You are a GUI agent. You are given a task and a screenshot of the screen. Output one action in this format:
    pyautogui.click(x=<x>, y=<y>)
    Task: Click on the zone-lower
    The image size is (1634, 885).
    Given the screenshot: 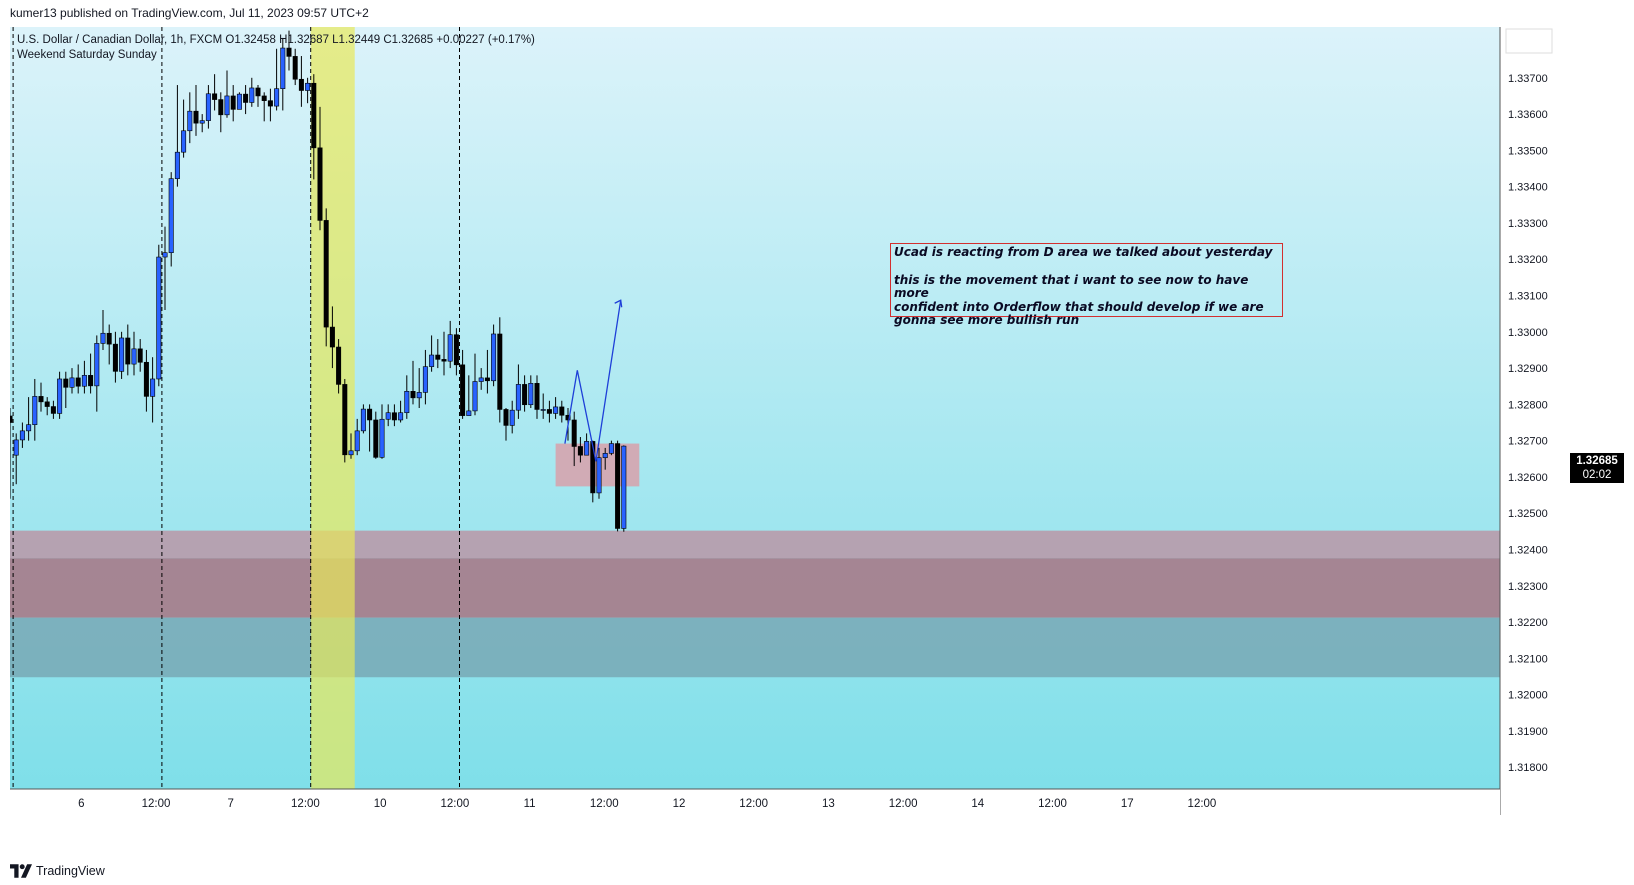 What is the action you would take?
    pyautogui.click(x=755, y=647)
    